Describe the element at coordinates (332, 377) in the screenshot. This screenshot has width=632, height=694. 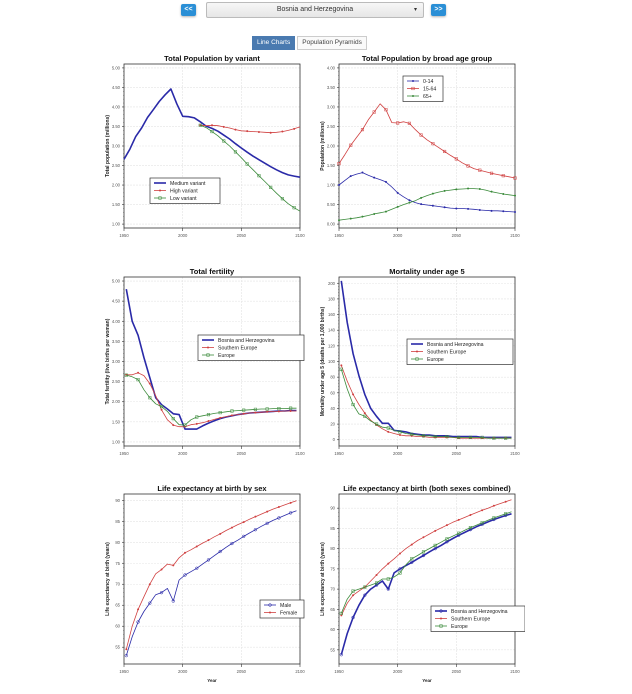
I see `y-tick-label: 80` at that location.